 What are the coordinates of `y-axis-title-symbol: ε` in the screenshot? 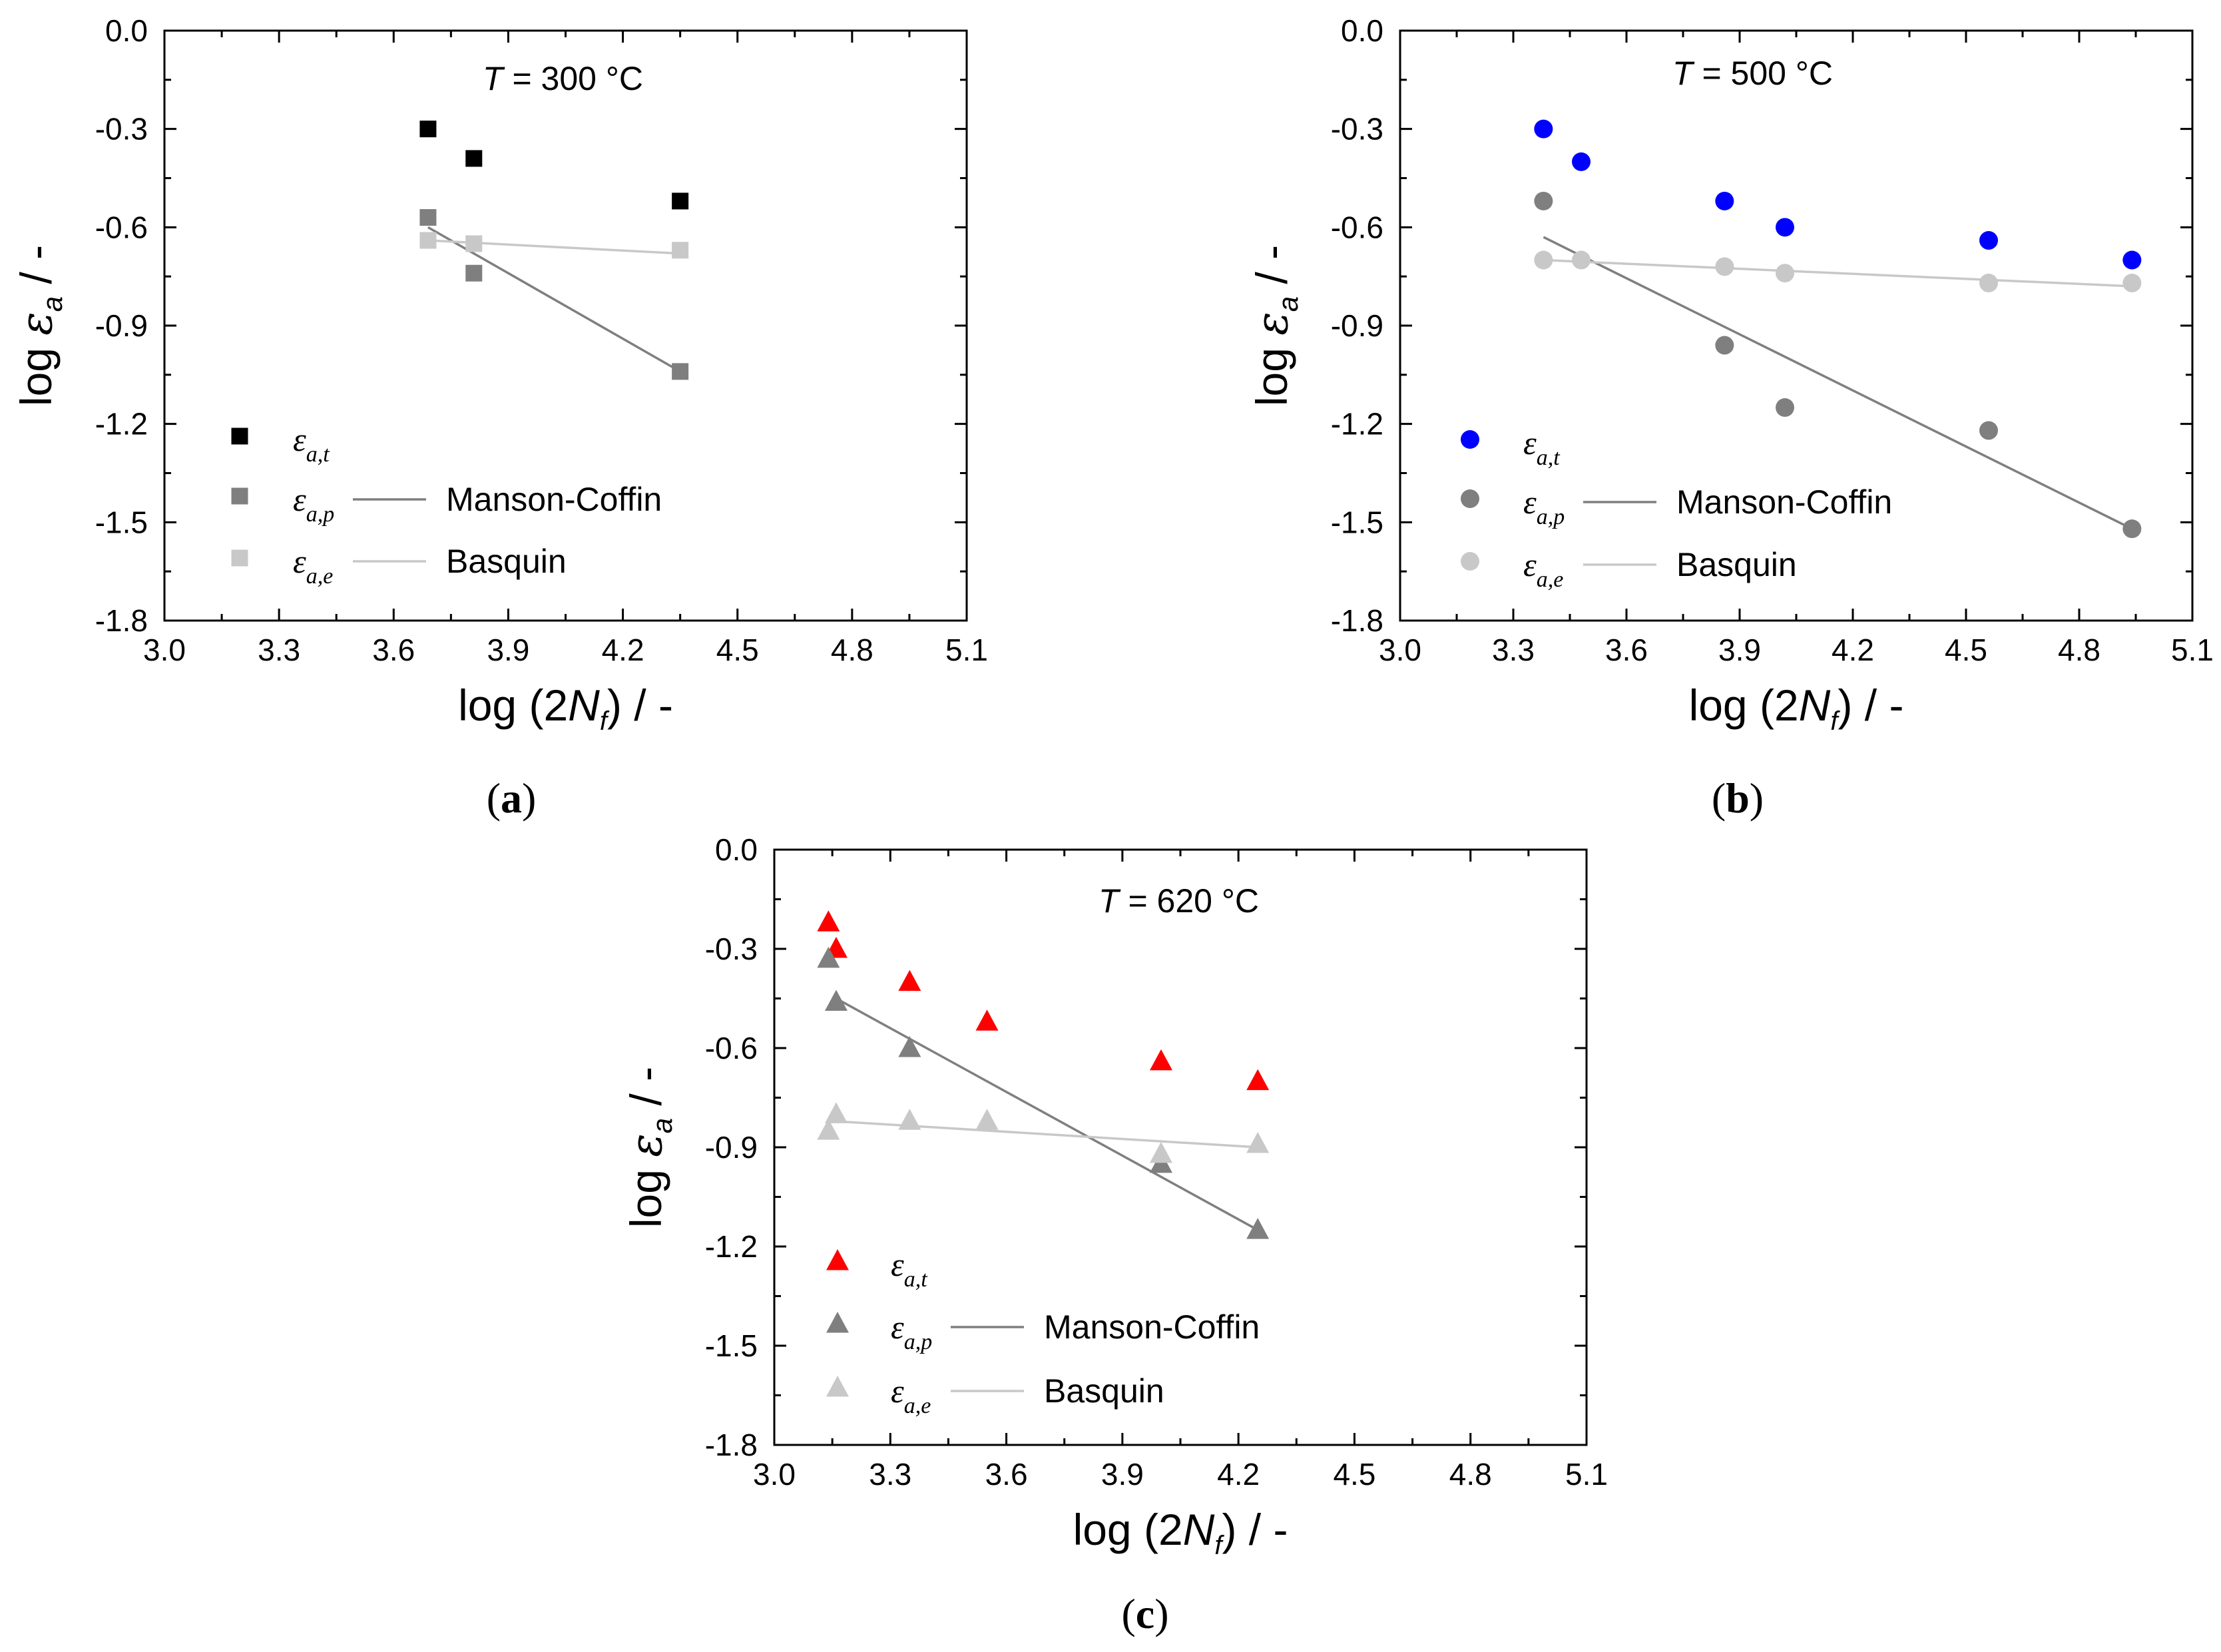 It's located at (646, 1145).